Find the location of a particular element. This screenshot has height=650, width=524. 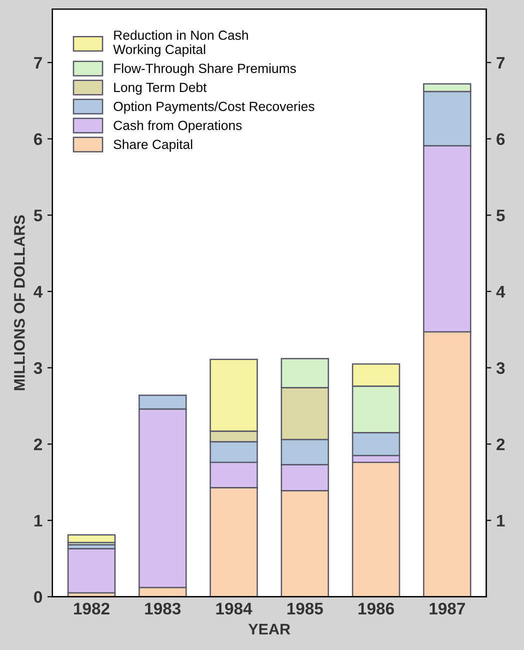

y-tick-label: 1 is located at coordinates (38, 520).